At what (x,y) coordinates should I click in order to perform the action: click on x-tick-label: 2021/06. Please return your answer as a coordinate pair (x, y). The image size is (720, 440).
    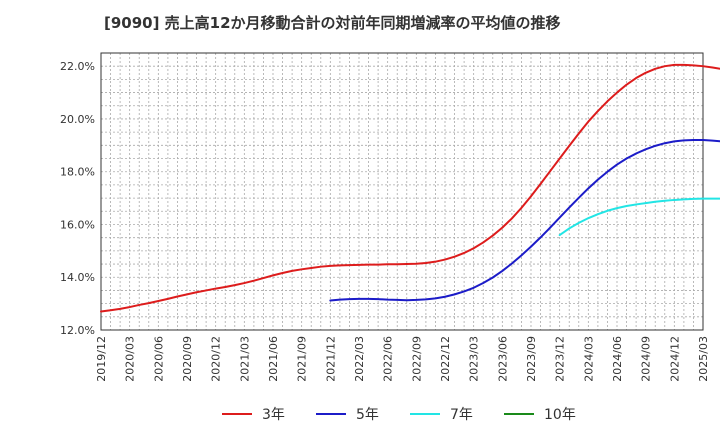
    Looking at the image, I should click on (273, 359).